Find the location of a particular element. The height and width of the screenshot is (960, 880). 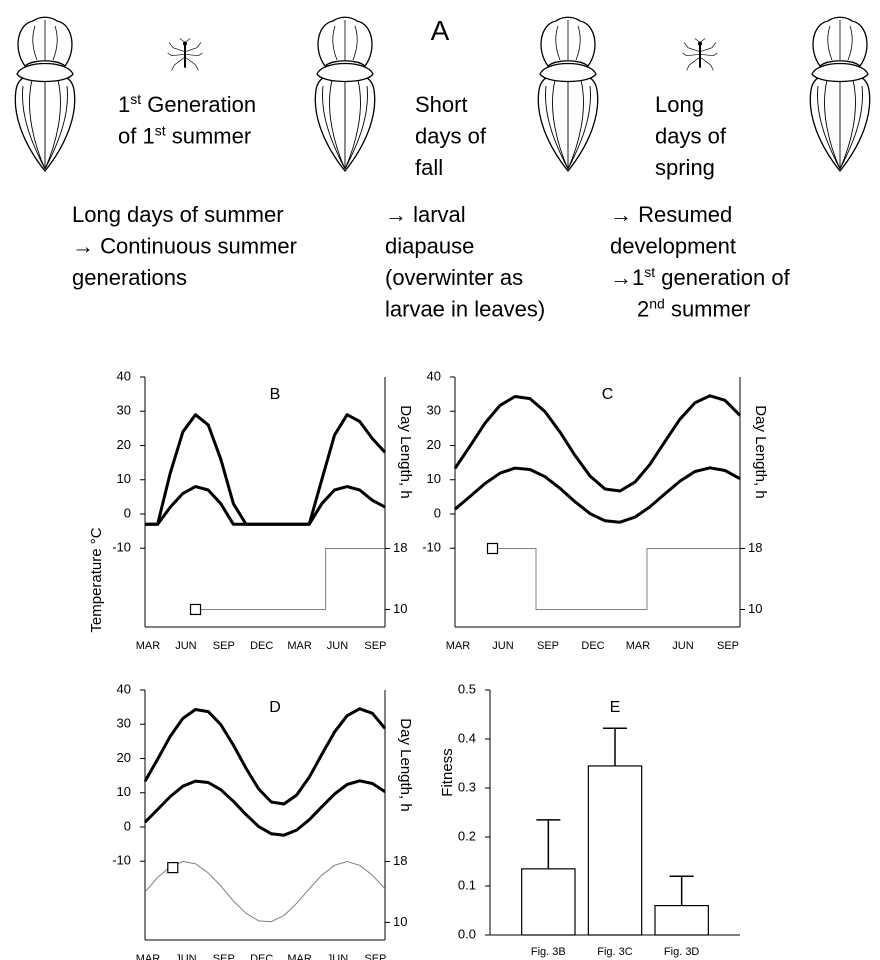

caption-line: 2nd summer is located at coordinates (693, 309).